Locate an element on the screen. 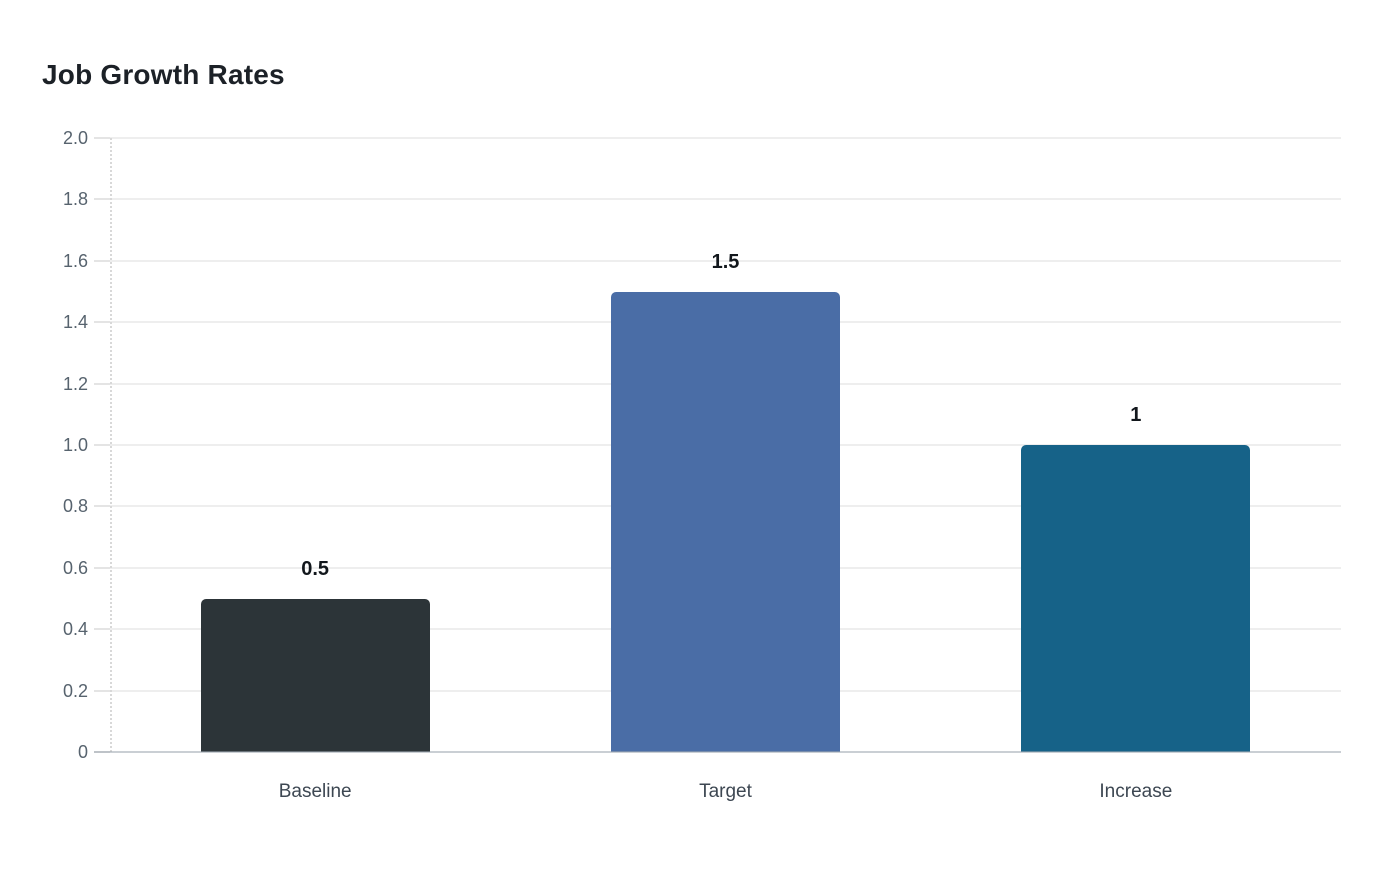 Image resolution: width=1400 pixels, height=880 pixels. x-axis-line is located at coordinates (717, 752).